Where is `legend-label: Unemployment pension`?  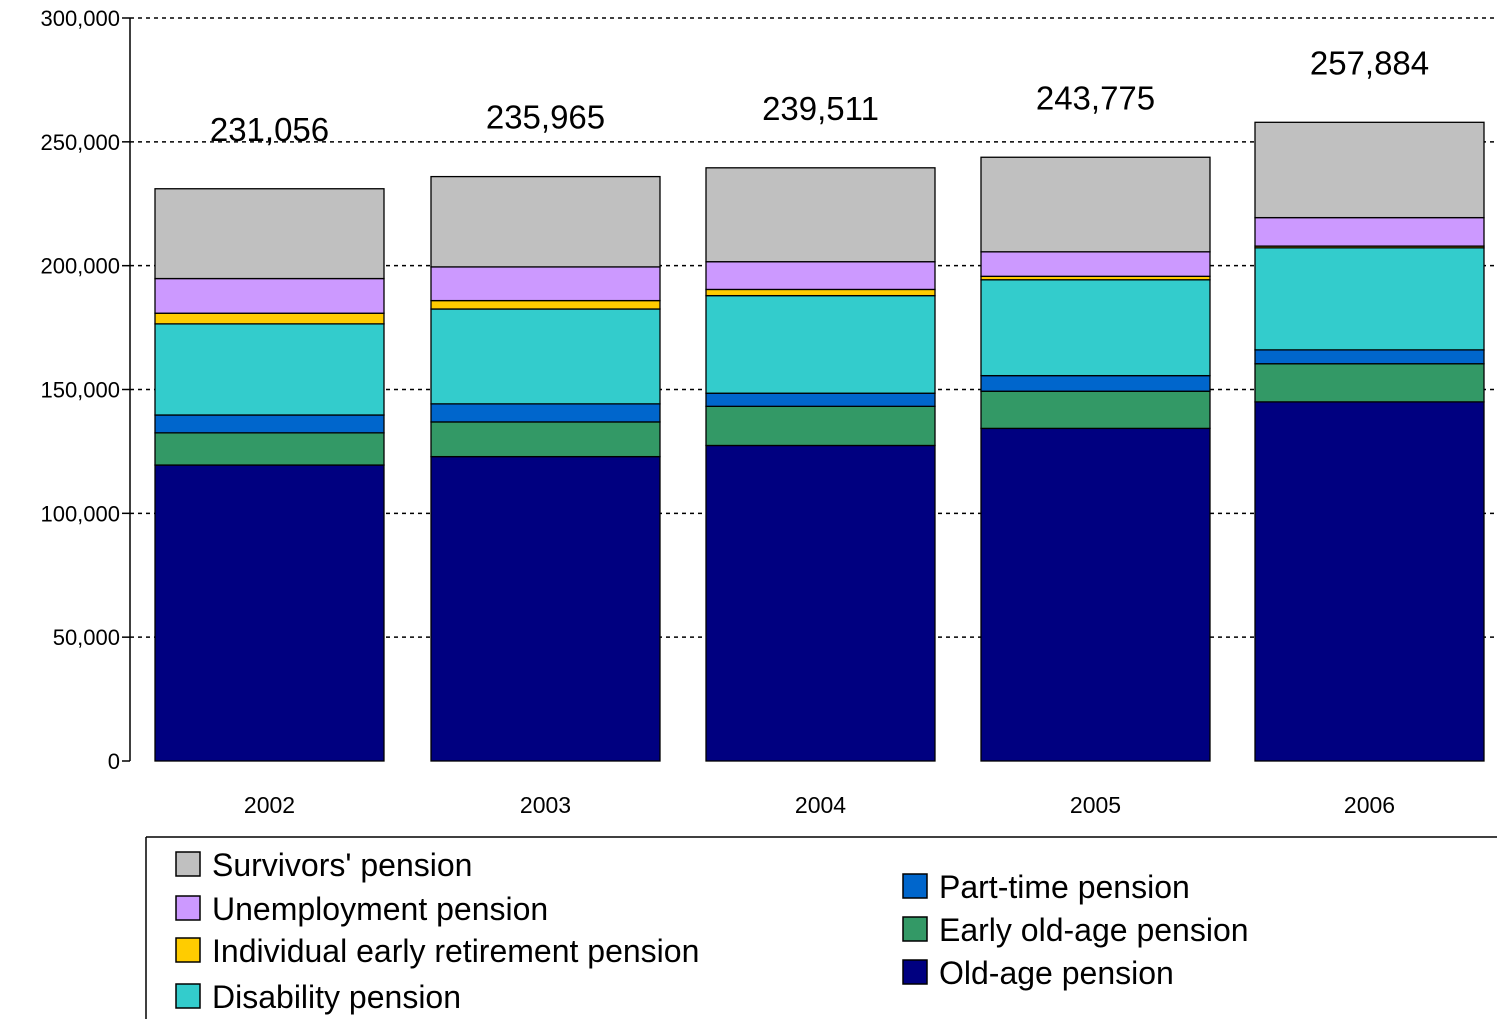
legend-label: Unemployment pension is located at coordinates (380, 909).